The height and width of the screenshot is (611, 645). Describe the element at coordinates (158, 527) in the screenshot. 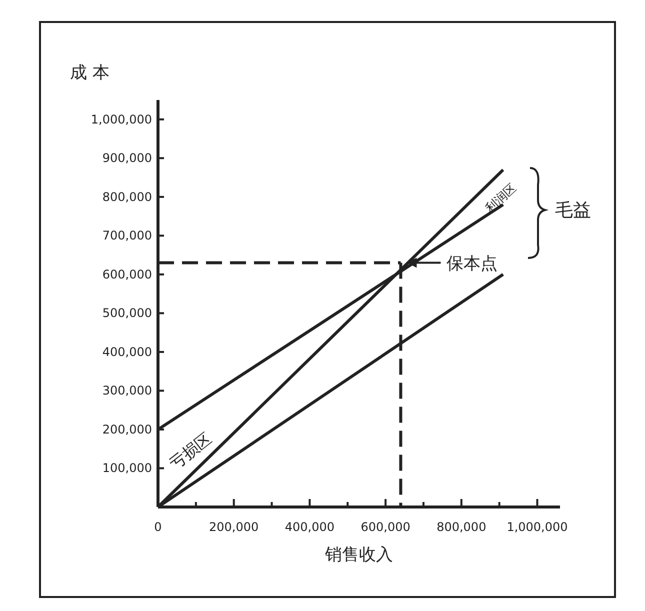

I see `x-tick-label: 0` at that location.